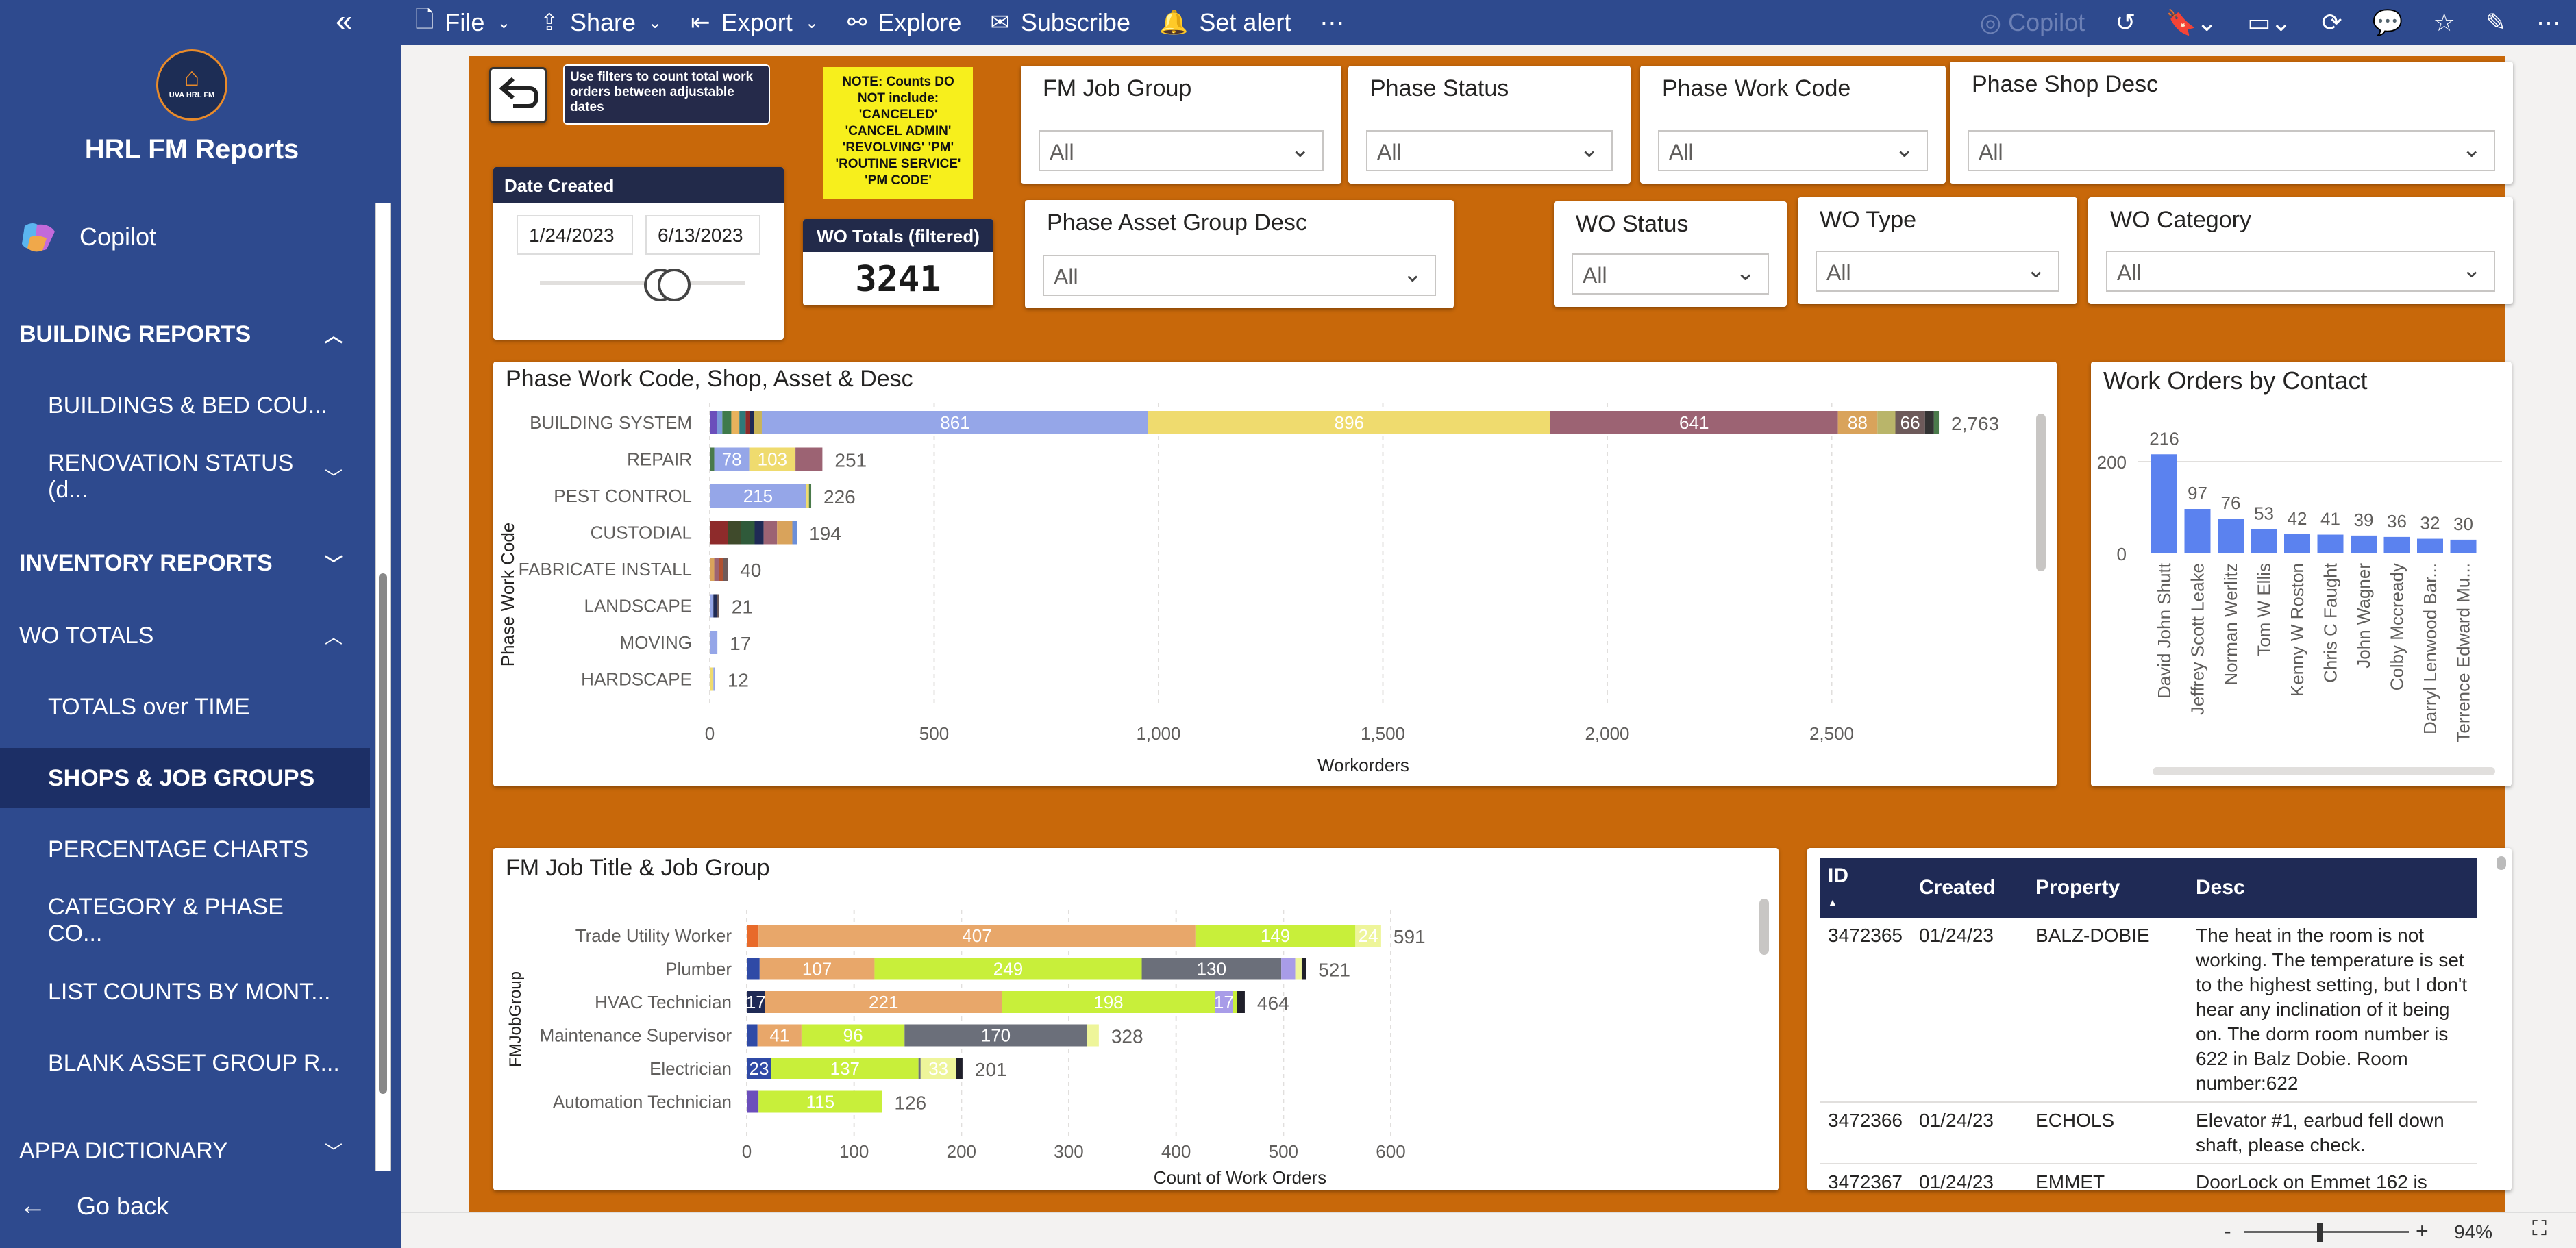 The height and width of the screenshot is (1248, 2576). Describe the element at coordinates (1670, 274) in the screenshot. I see `wo-status-dropdown: All ⌄` at that location.